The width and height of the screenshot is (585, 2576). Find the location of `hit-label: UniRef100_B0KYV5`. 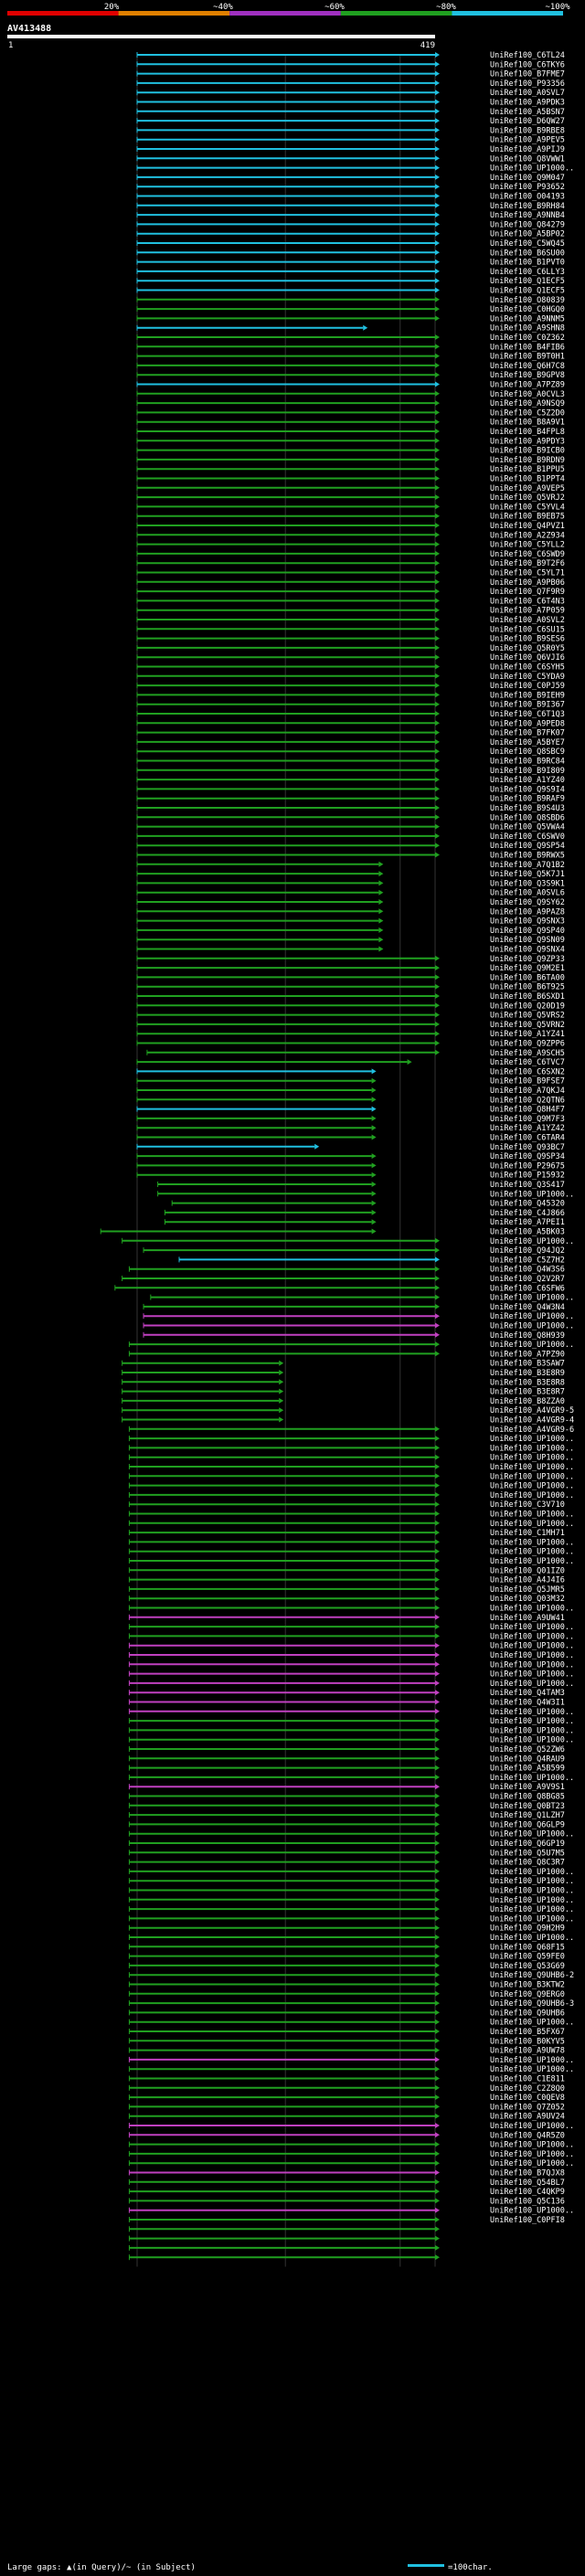

hit-label: UniRef100_B0KYV5 is located at coordinates (528, 2041).